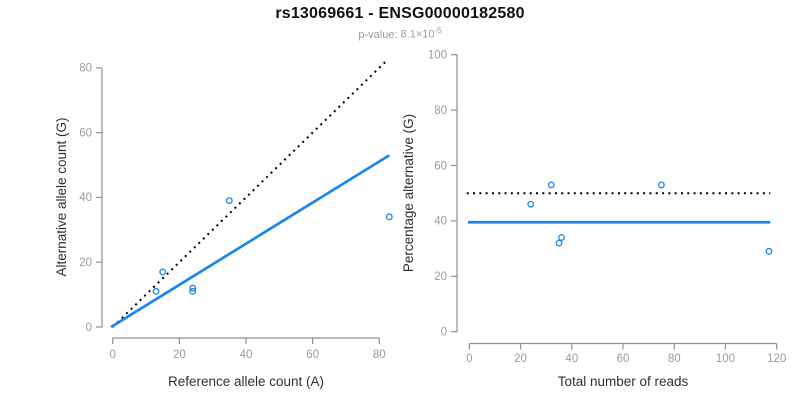 This screenshot has height=400, width=800. What do you see at coordinates (417, 34) in the screenshot?
I see `pvalue-base: 8.1×10` at bounding box center [417, 34].